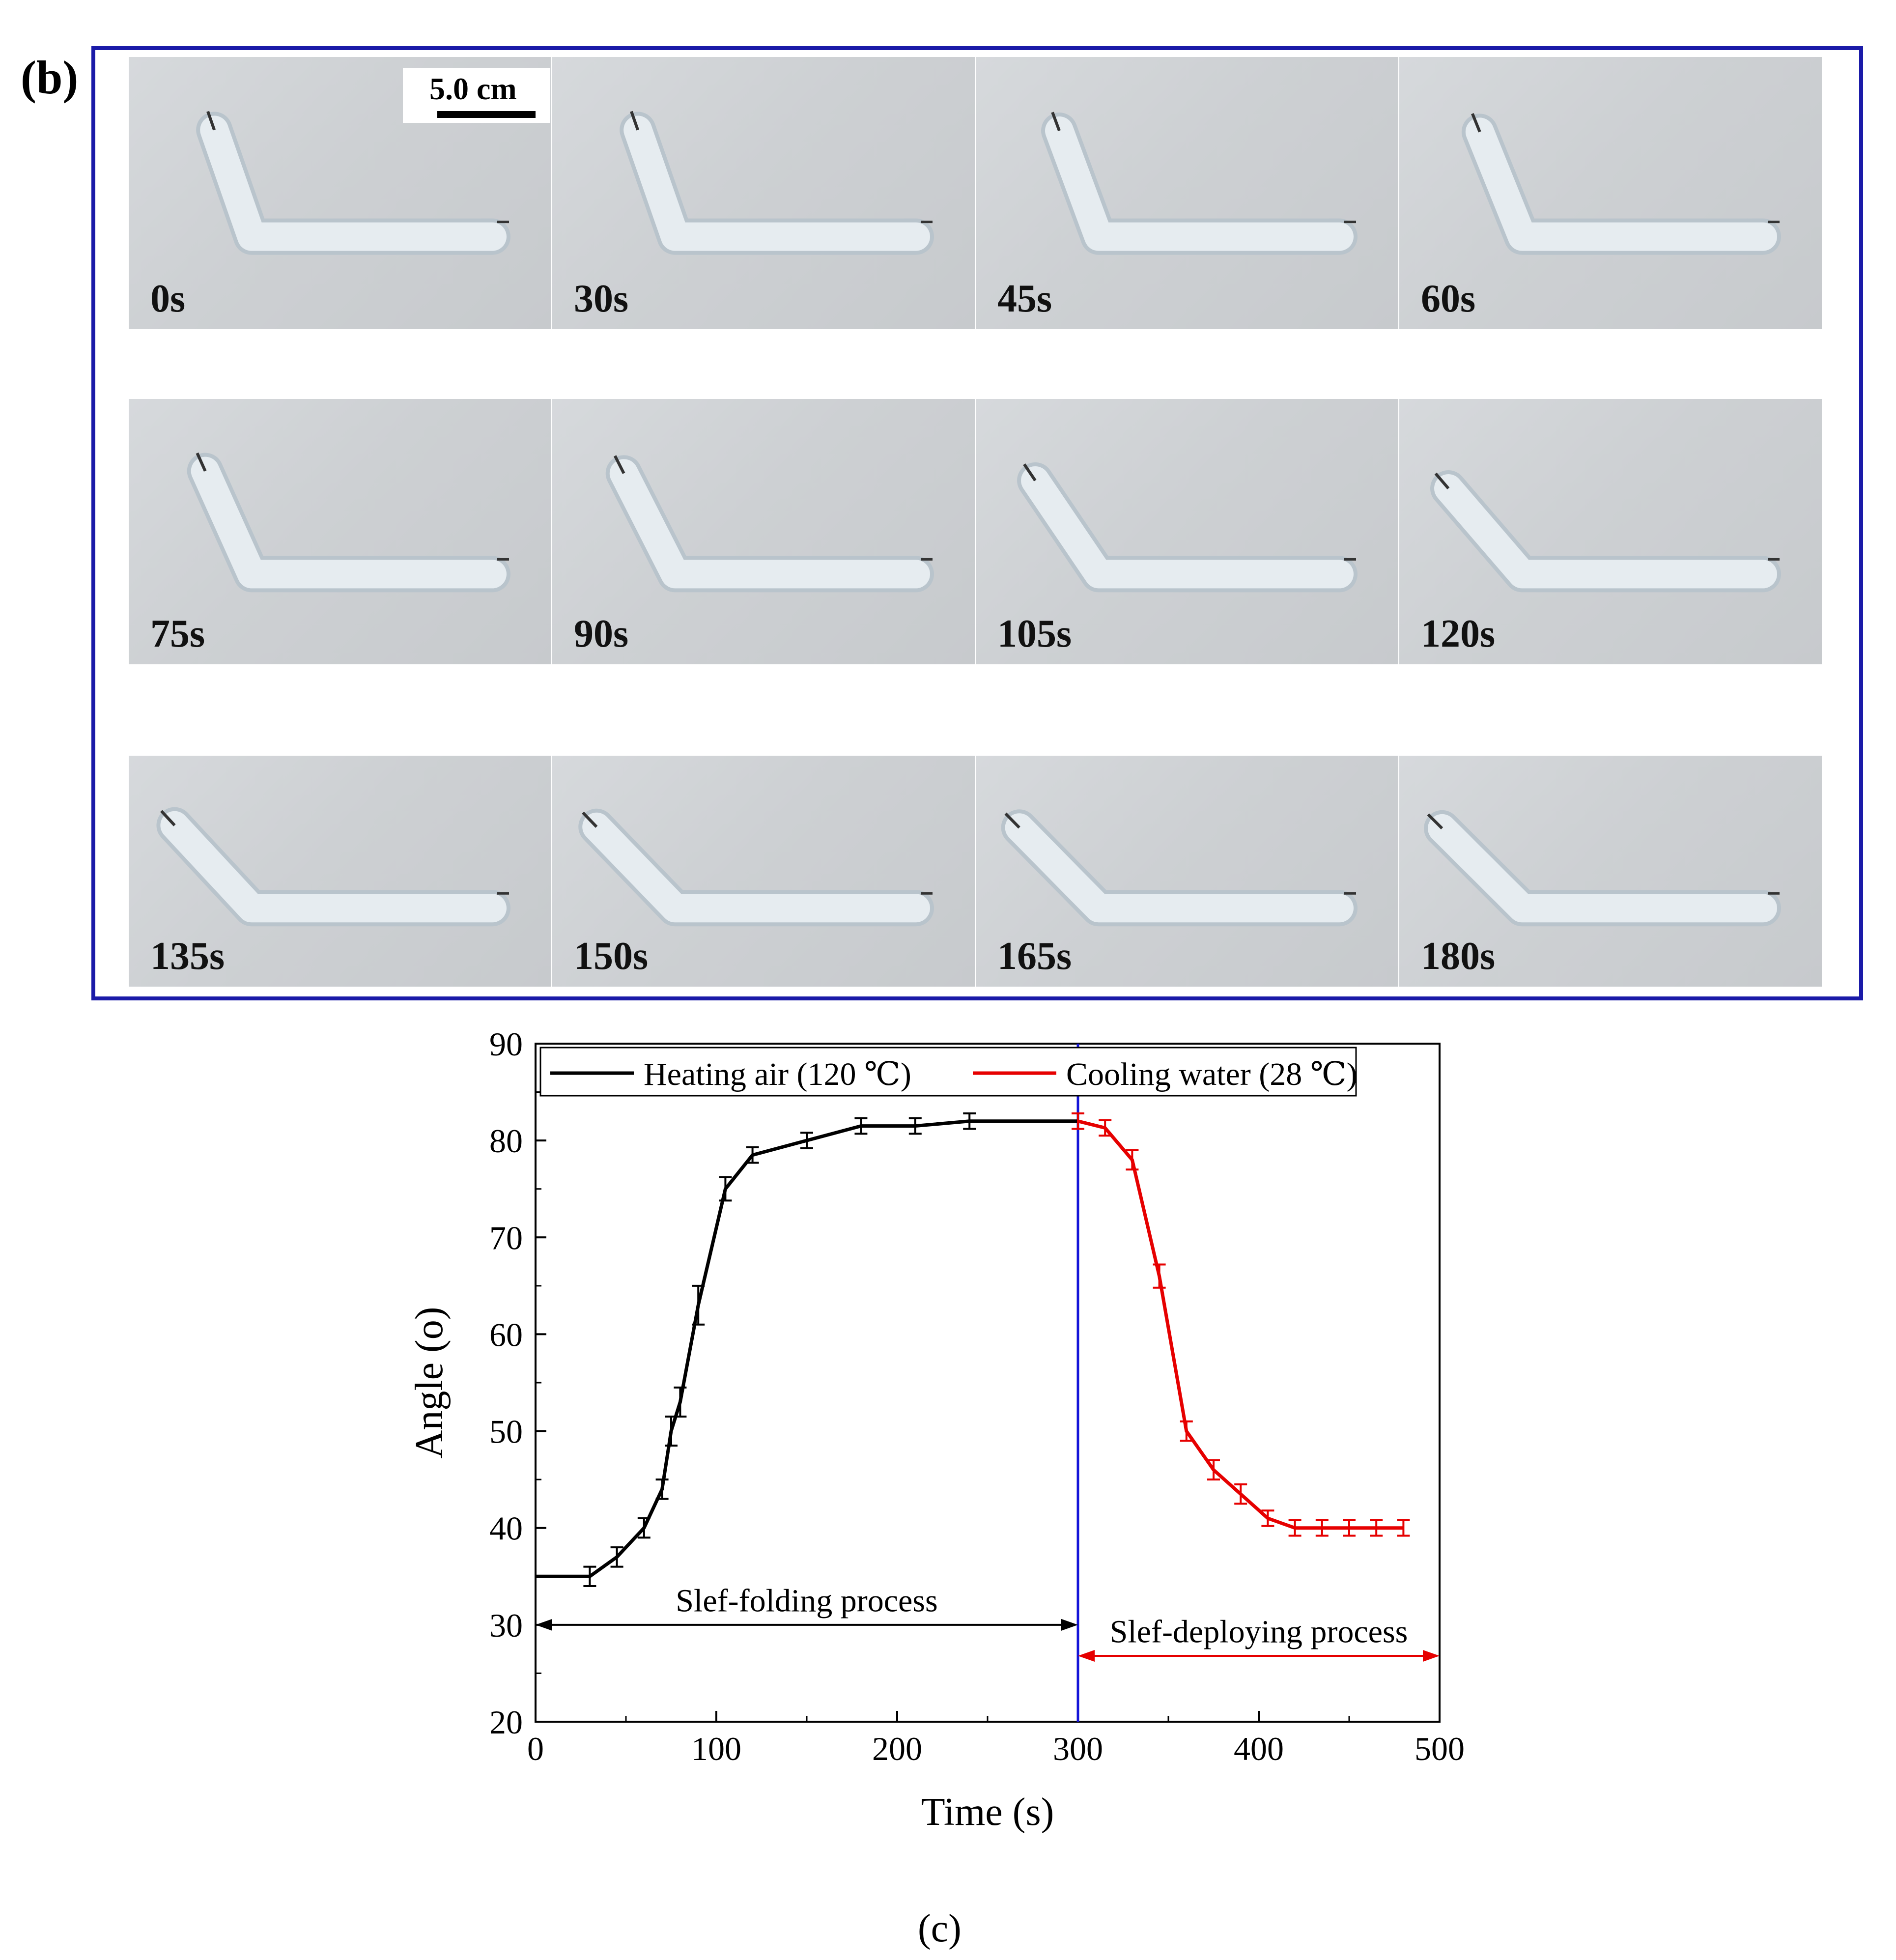 Image resolution: width=1896 pixels, height=1960 pixels. What do you see at coordinates (1448, 298) in the screenshot?
I see `photo-time-label: 60s` at bounding box center [1448, 298].